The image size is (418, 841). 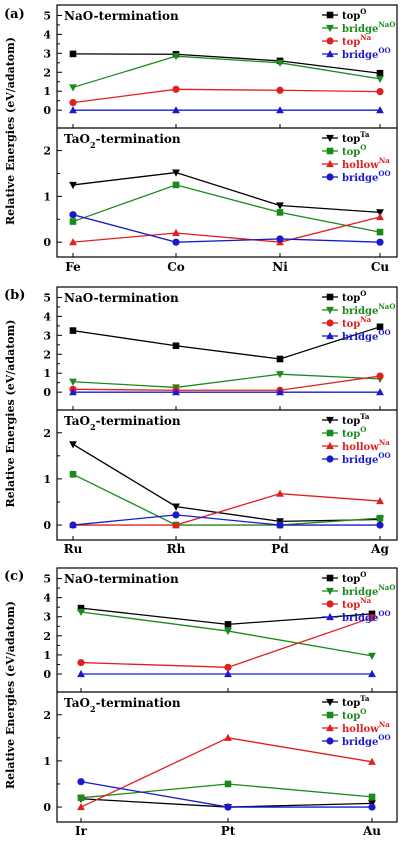 I want to click on category-label: Au, so click(x=371, y=831).